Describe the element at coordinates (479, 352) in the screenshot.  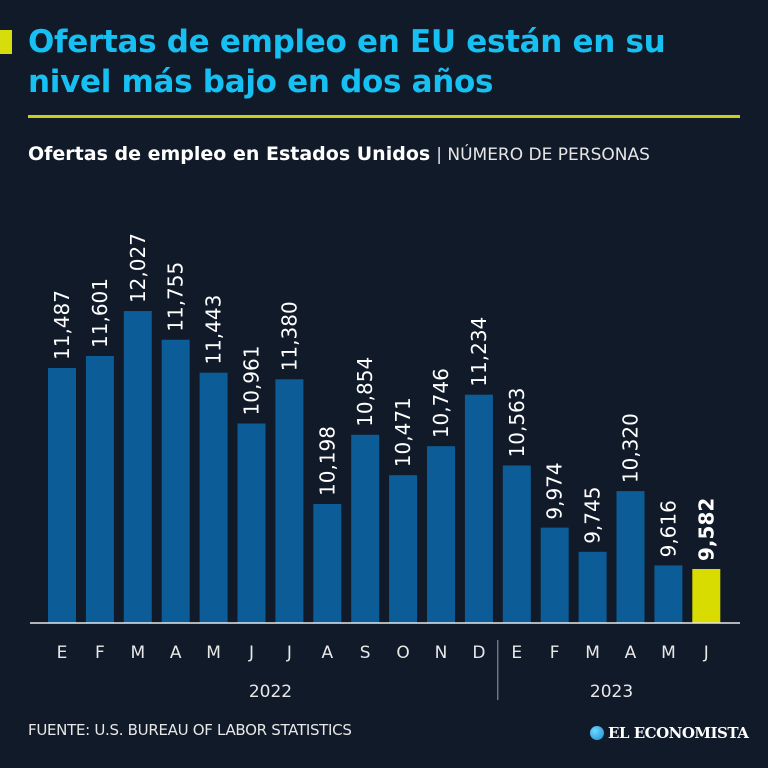
I see `data-label: 11,234` at that location.